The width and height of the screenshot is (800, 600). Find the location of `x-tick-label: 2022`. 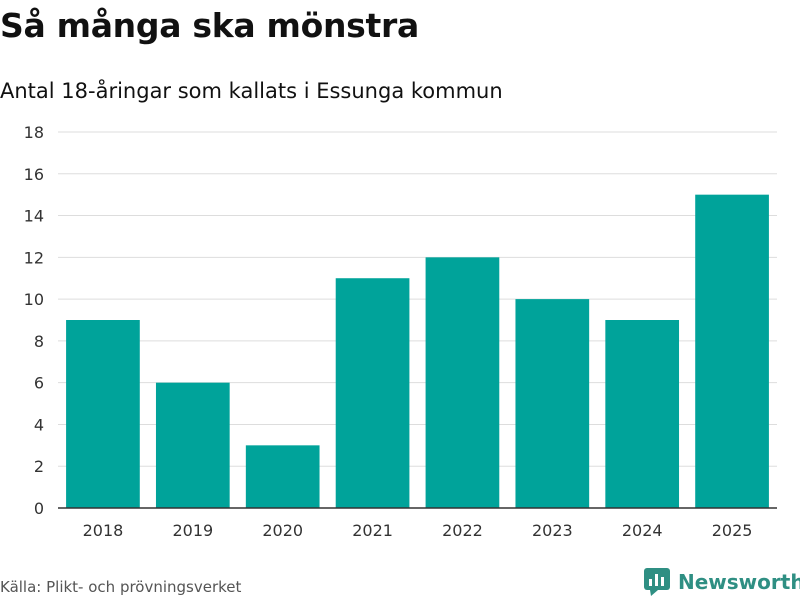

x-tick-label: 2022 is located at coordinates (462, 530).